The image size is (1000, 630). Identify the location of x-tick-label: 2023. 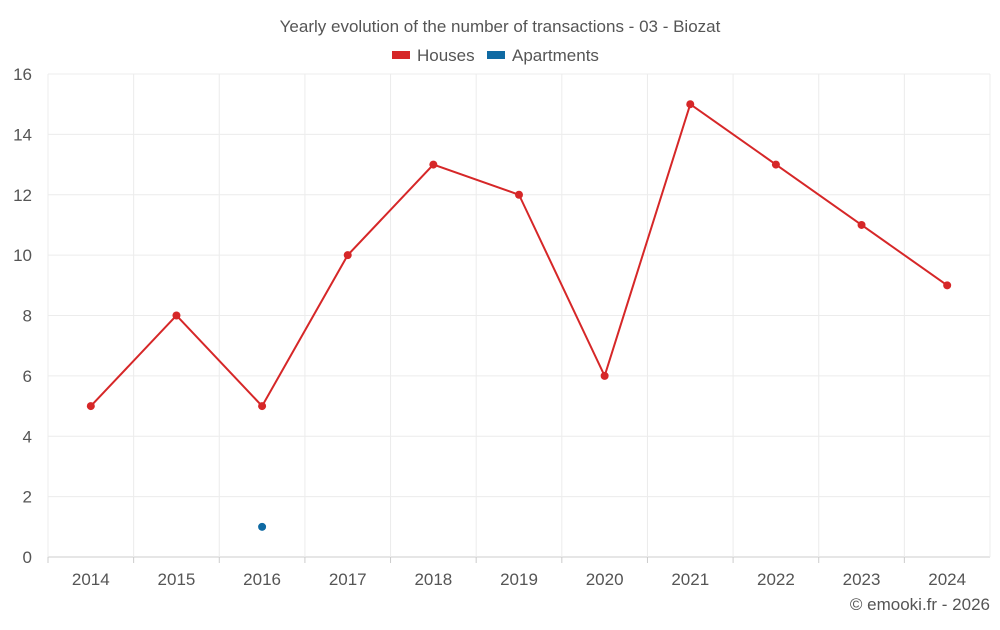
(862, 579).